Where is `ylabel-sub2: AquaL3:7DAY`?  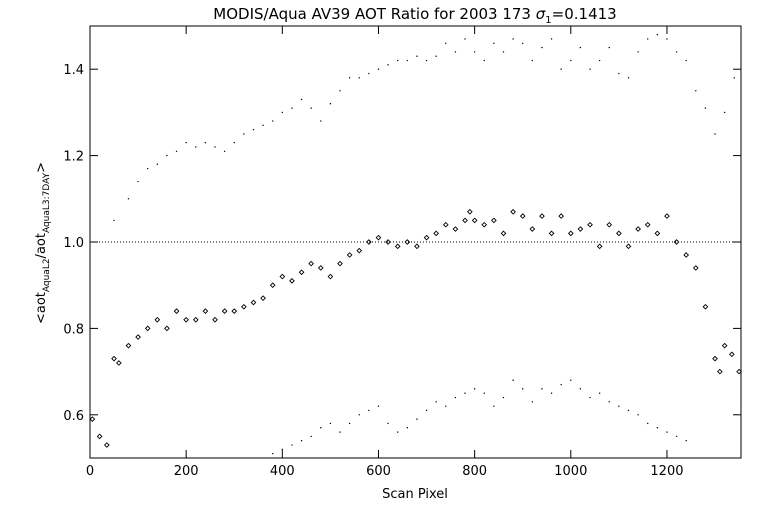
ylabel-sub2: AquaL3:7DAY is located at coordinates (47, 202).